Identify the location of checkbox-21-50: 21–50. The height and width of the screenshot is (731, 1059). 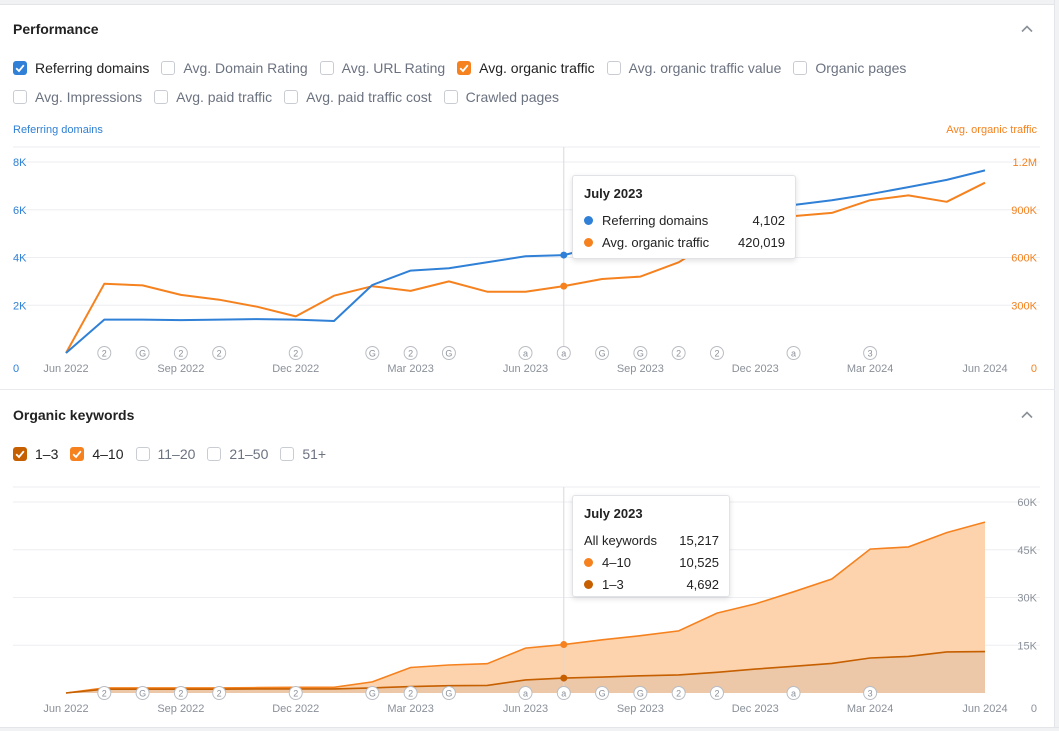
(237, 454).